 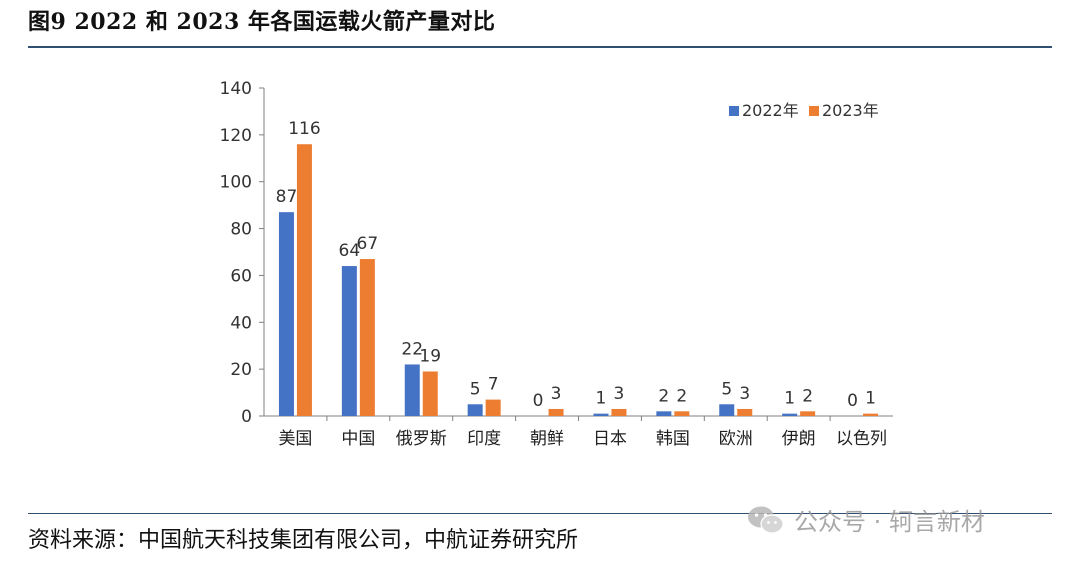 What do you see at coordinates (889, 522) in the screenshot?
I see `watermark-text: 公众号 · 轲言新材` at bounding box center [889, 522].